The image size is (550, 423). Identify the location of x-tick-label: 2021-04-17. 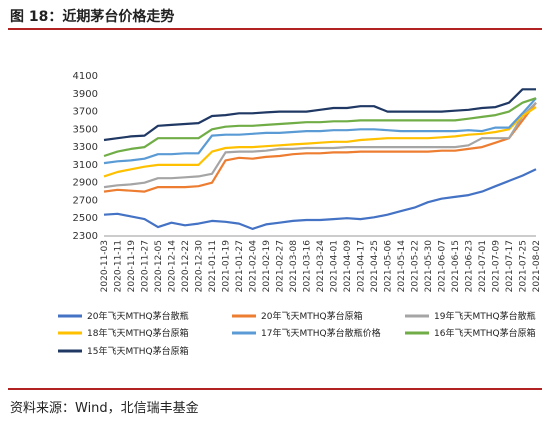
(362, 266).